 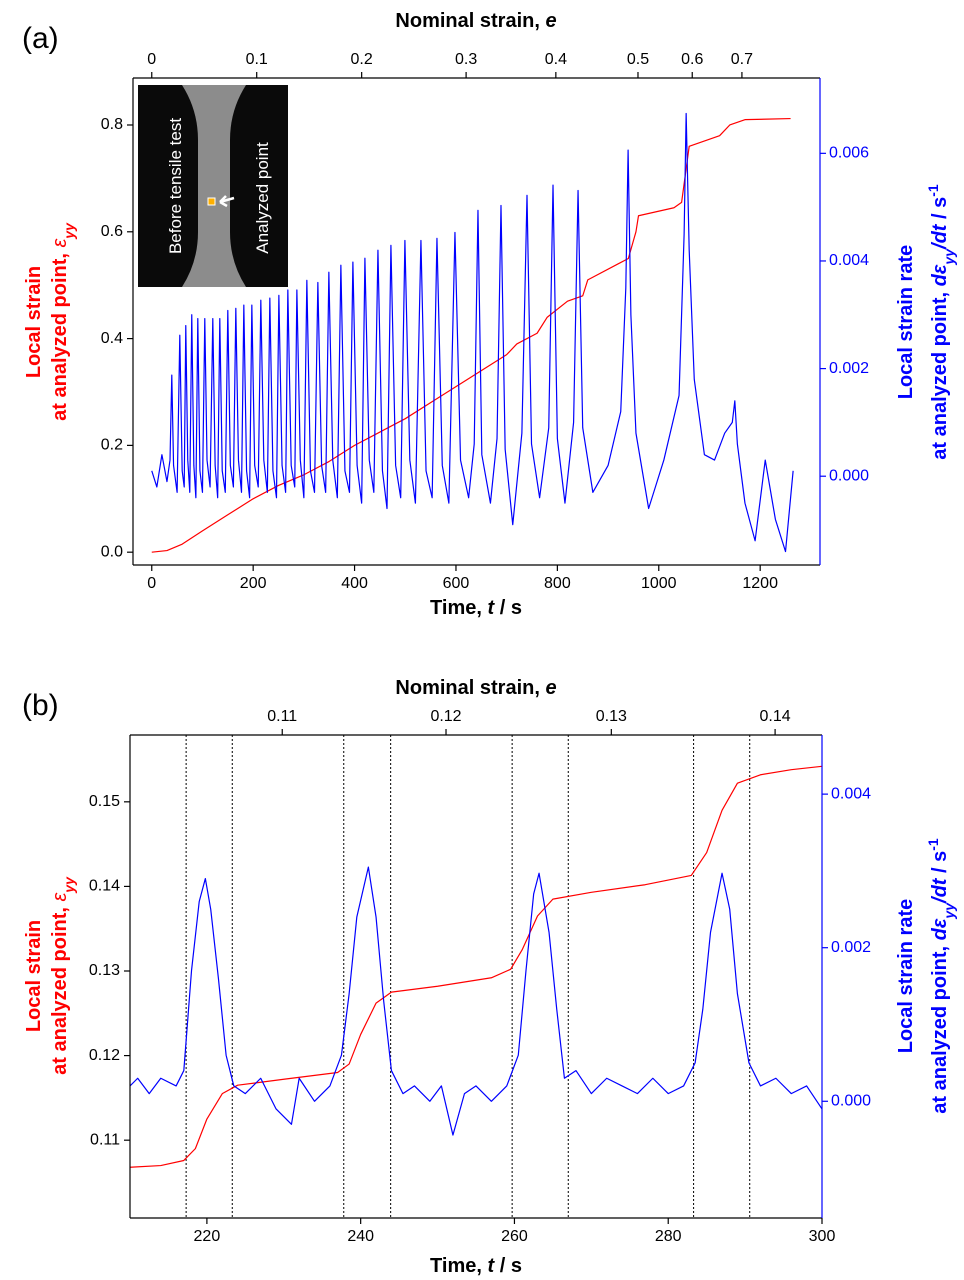 I want to click on x-tick-label: 200, so click(x=253, y=583).